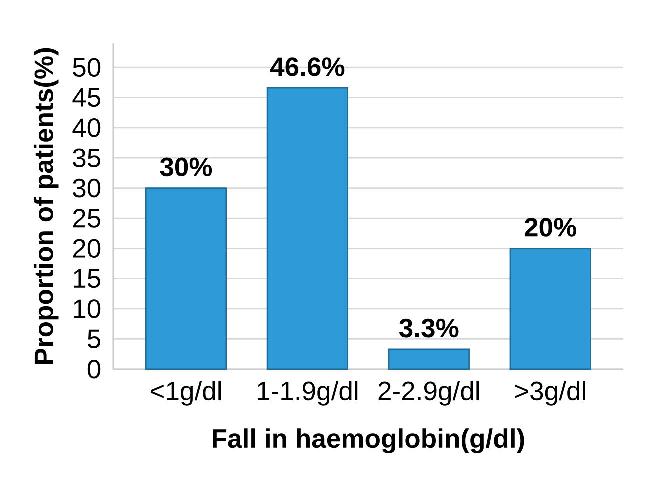  What do you see at coordinates (368, 441) in the screenshot?
I see `x-axis-title: Fall in haemoglobin(g/dl)` at bounding box center [368, 441].